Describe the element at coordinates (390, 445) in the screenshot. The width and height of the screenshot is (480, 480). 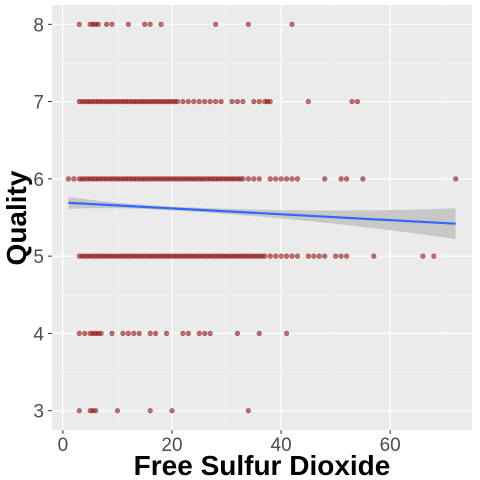
I see `x-tick-label: 60` at that location.